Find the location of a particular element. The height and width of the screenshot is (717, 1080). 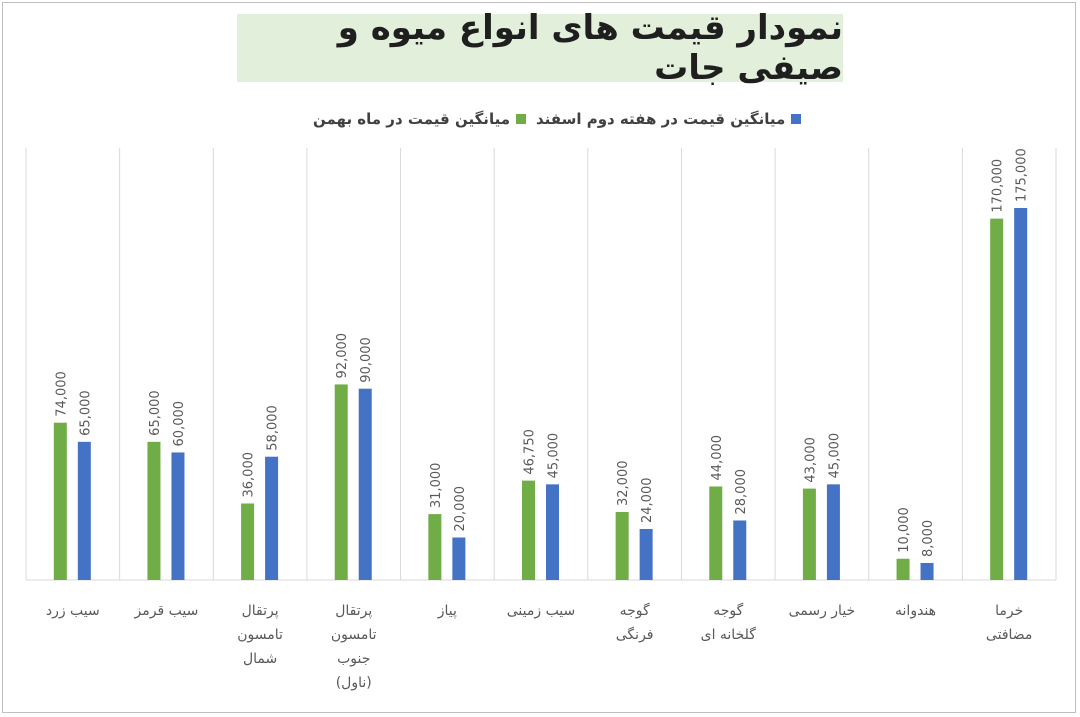

category-label: فرنگی is located at coordinates (635, 634).